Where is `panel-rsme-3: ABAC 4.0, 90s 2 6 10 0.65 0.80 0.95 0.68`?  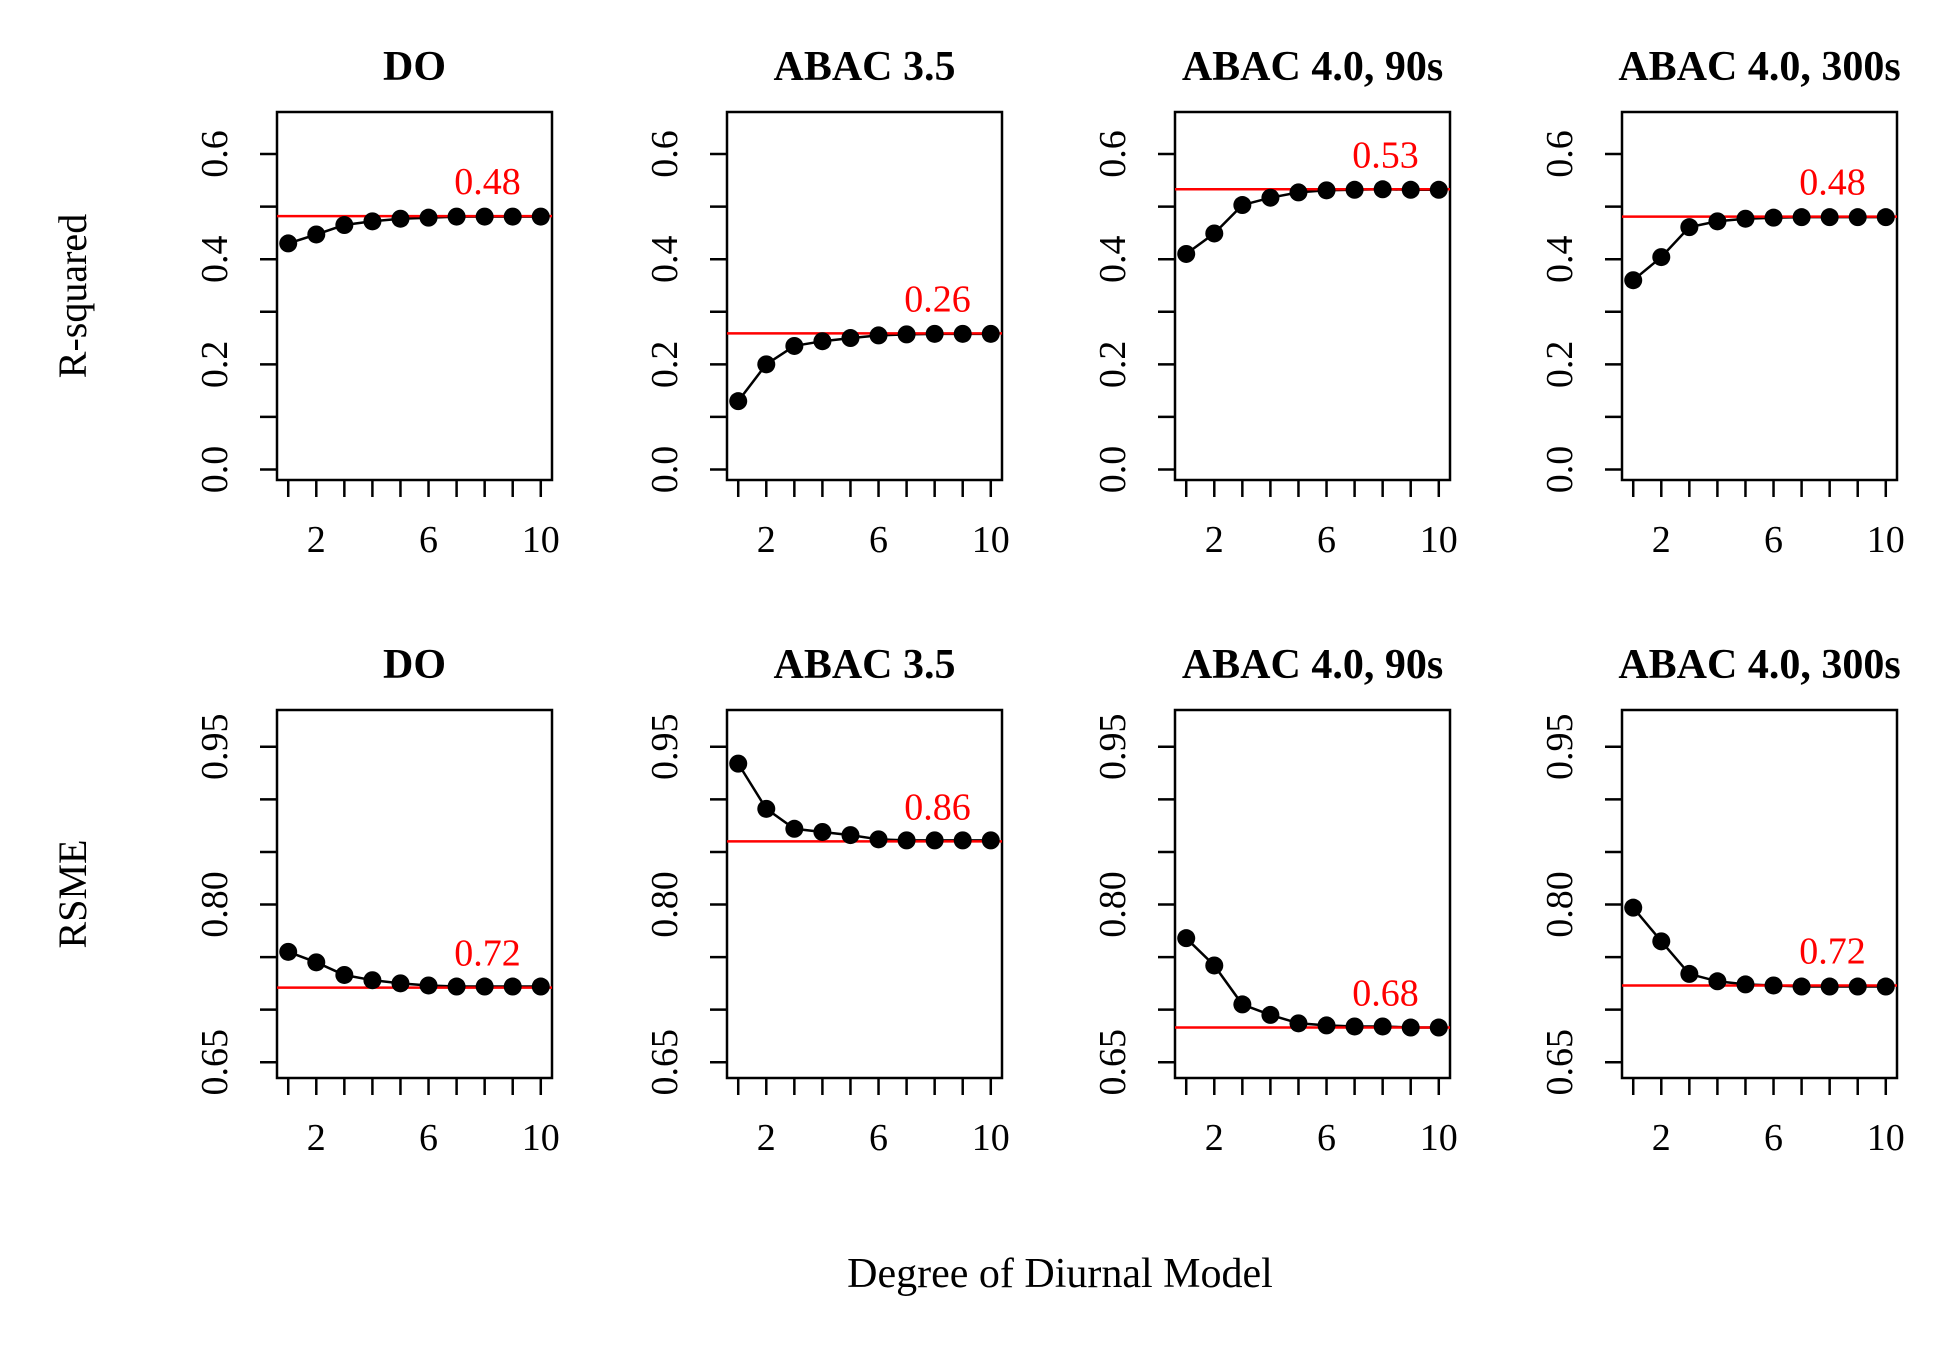 panel-rsme-3: ABAC 4.0, 90s 2 6 10 0.65 0.80 0.95 0.68 is located at coordinates (1275, 900).